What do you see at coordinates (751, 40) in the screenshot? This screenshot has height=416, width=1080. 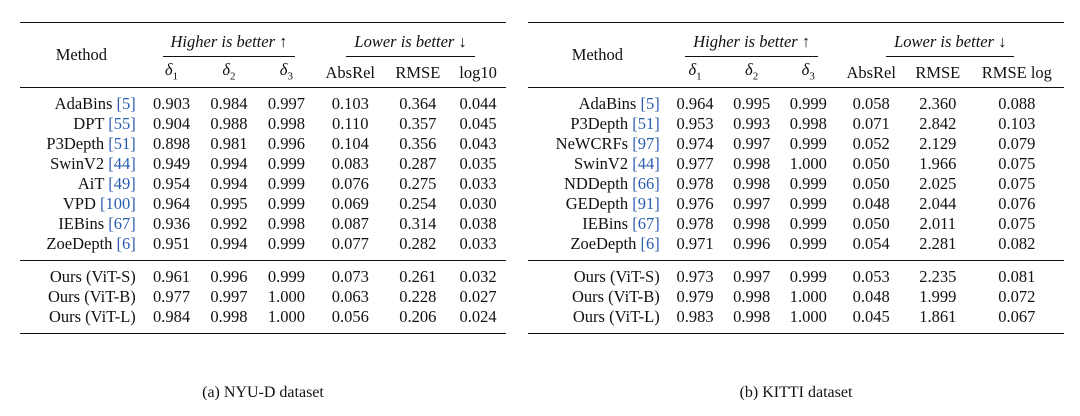 I see `kitti-higher-header: Higher is better ↑` at bounding box center [751, 40].